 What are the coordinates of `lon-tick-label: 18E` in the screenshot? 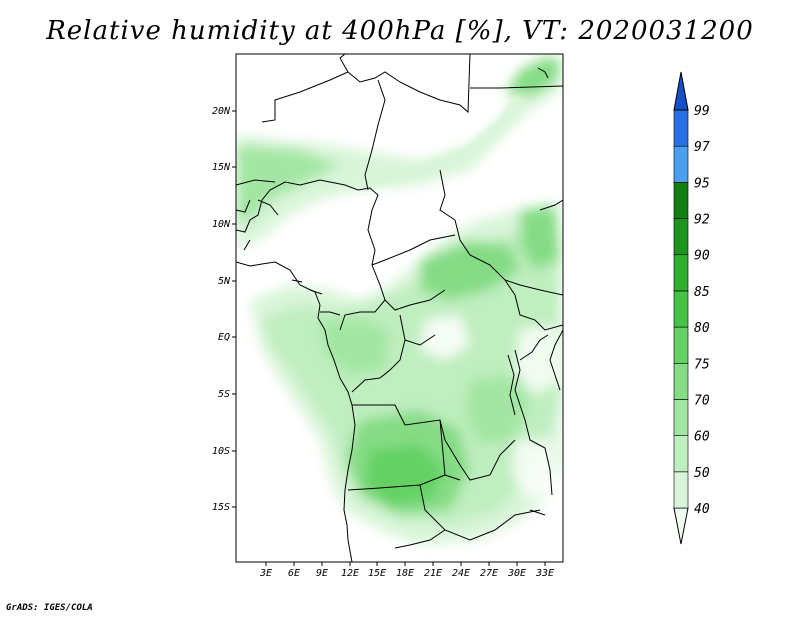 It's located at (405, 573).